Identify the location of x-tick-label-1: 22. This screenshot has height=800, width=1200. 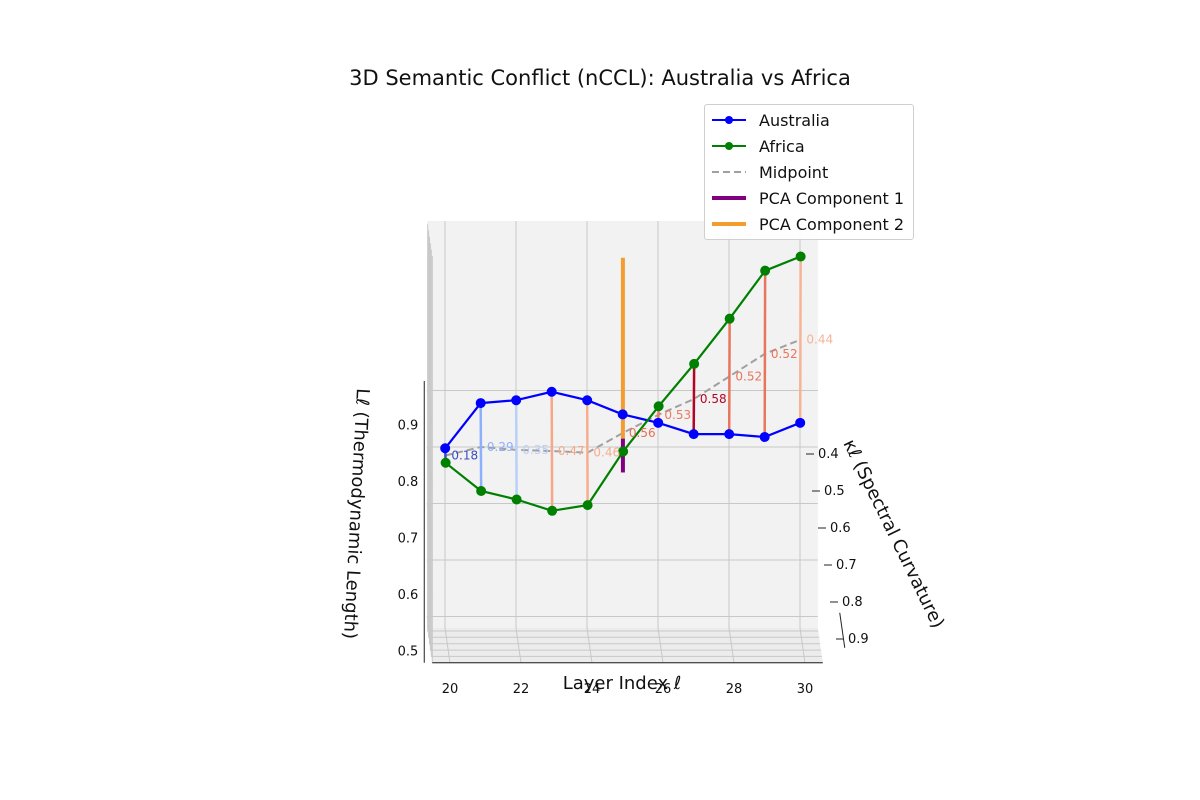
(521, 689).